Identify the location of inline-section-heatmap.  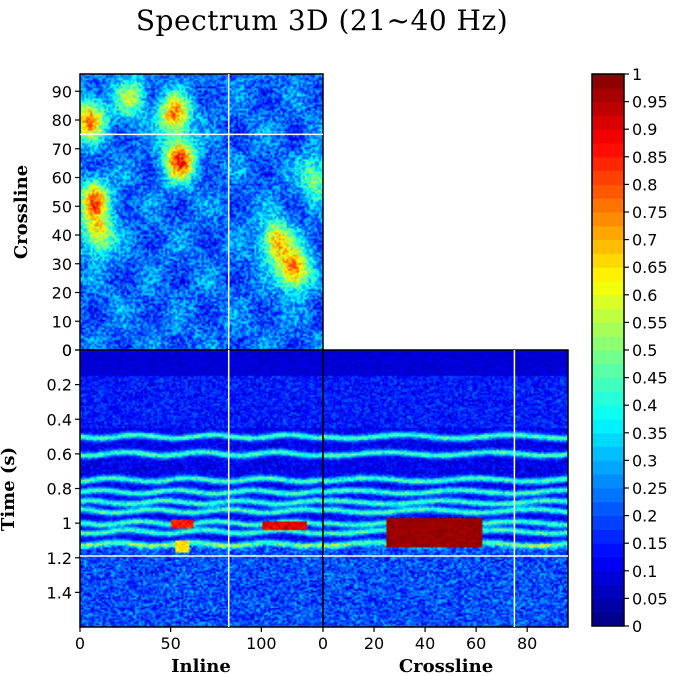
(201, 488).